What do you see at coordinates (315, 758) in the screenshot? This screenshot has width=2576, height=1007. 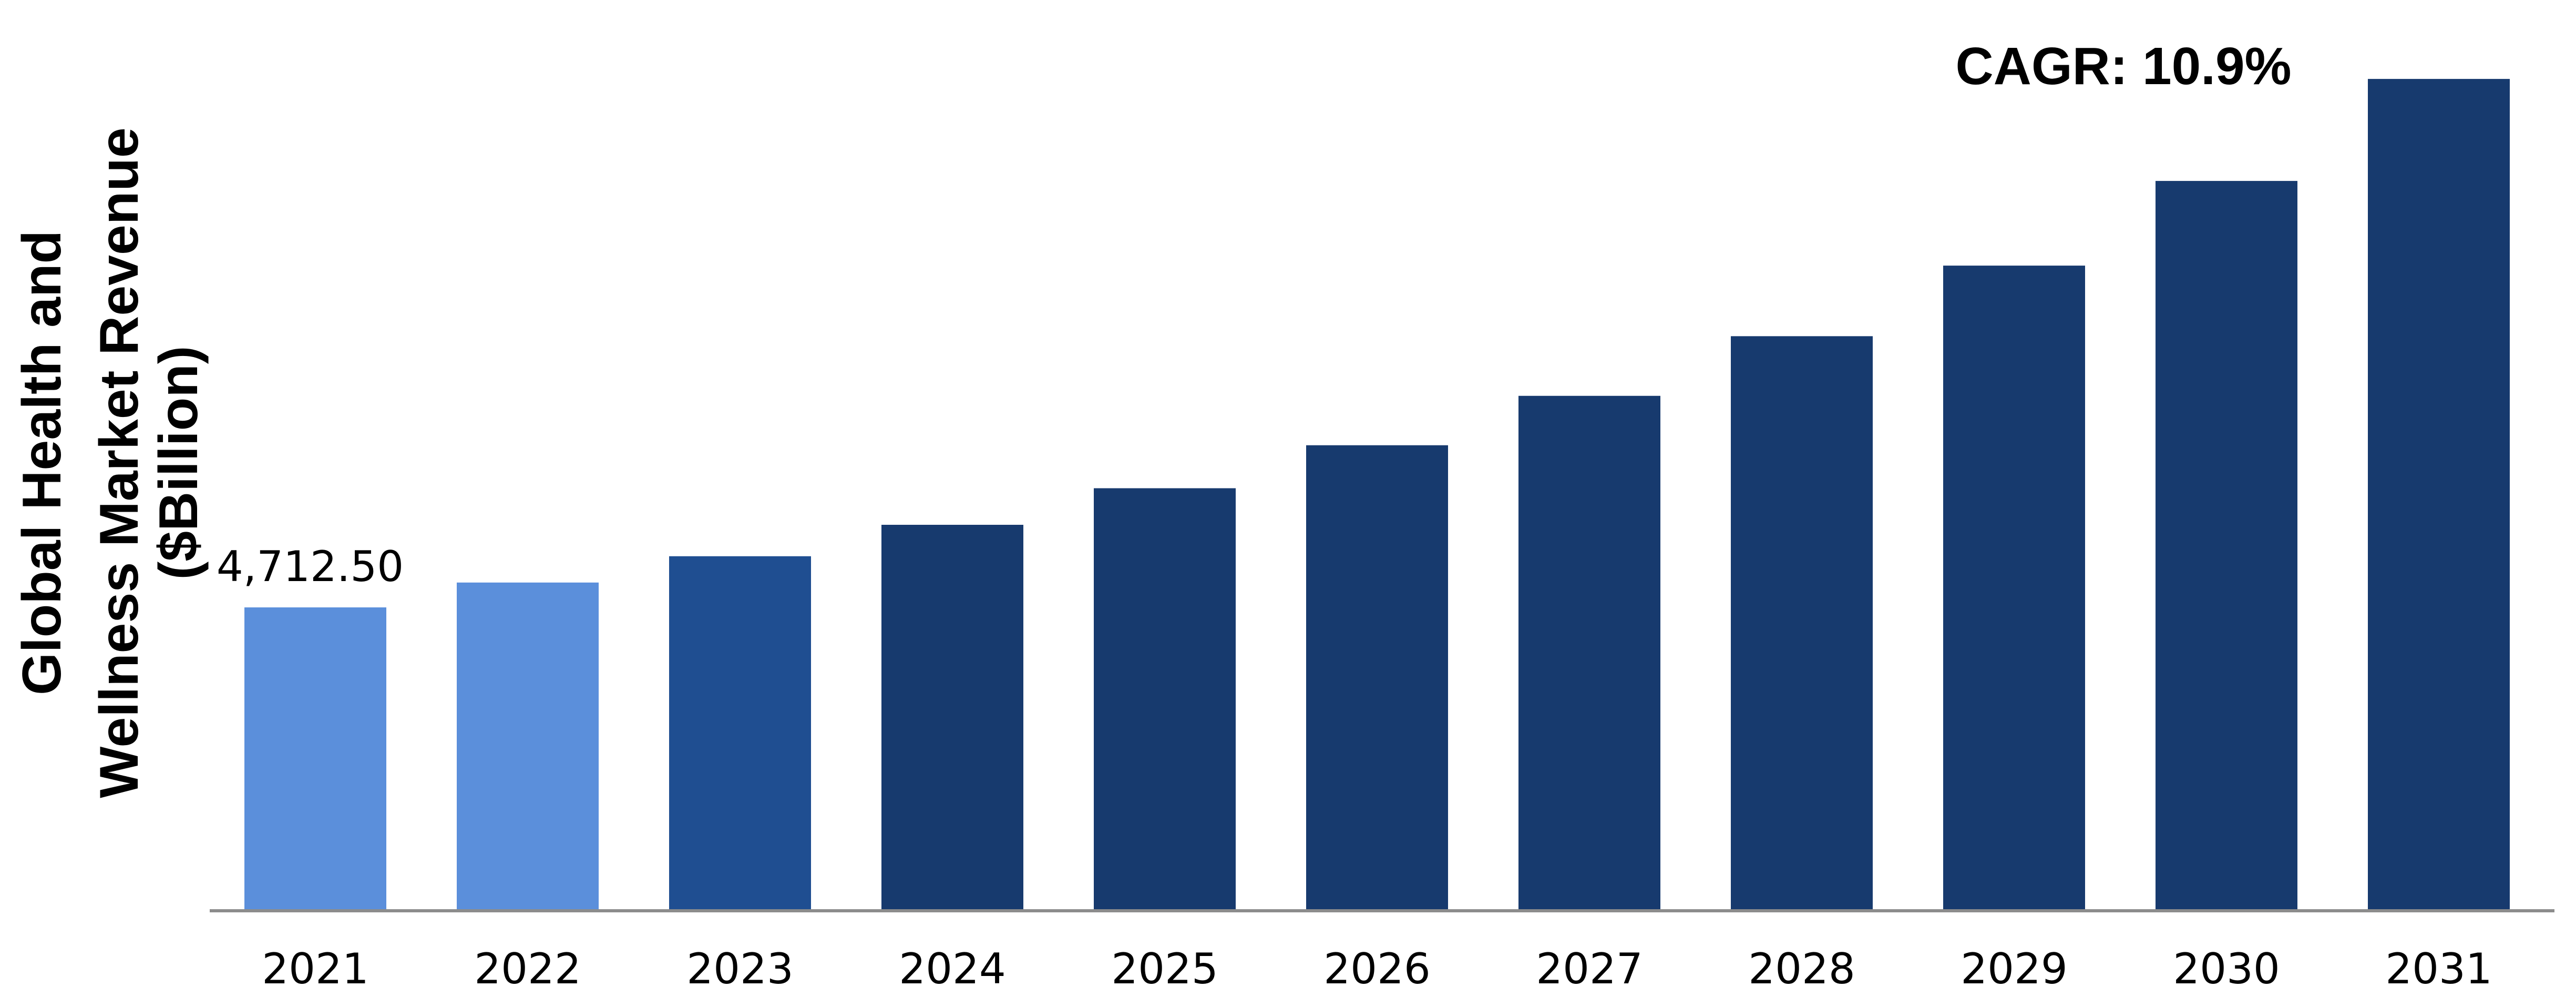 I see `bar-2021` at bounding box center [315, 758].